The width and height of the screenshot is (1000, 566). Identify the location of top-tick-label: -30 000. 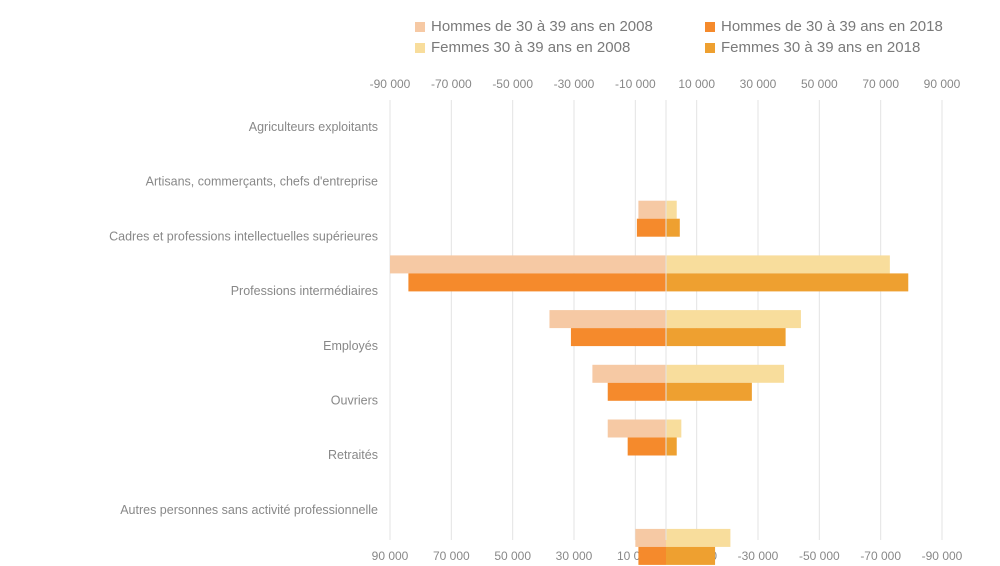
(574, 84).